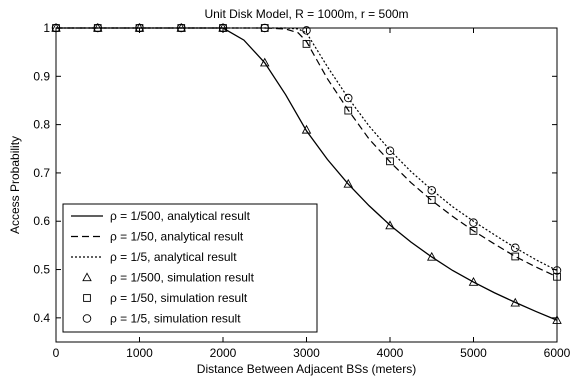 The width and height of the screenshot is (586, 385). Describe the element at coordinates (41, 221) in the screenshot. I see `y-tick-label: 0.6` at that location.